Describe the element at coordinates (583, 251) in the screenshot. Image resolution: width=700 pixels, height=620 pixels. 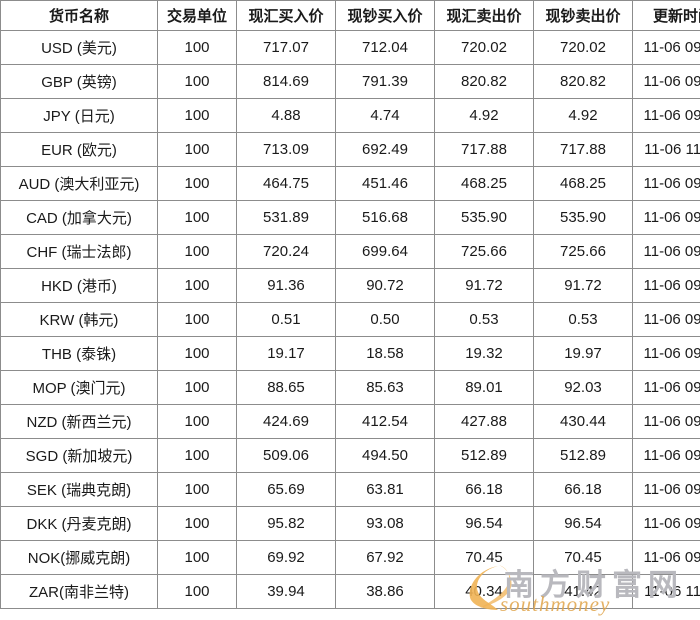
I see `cell-cash-sell-price: 725.66` at that location.